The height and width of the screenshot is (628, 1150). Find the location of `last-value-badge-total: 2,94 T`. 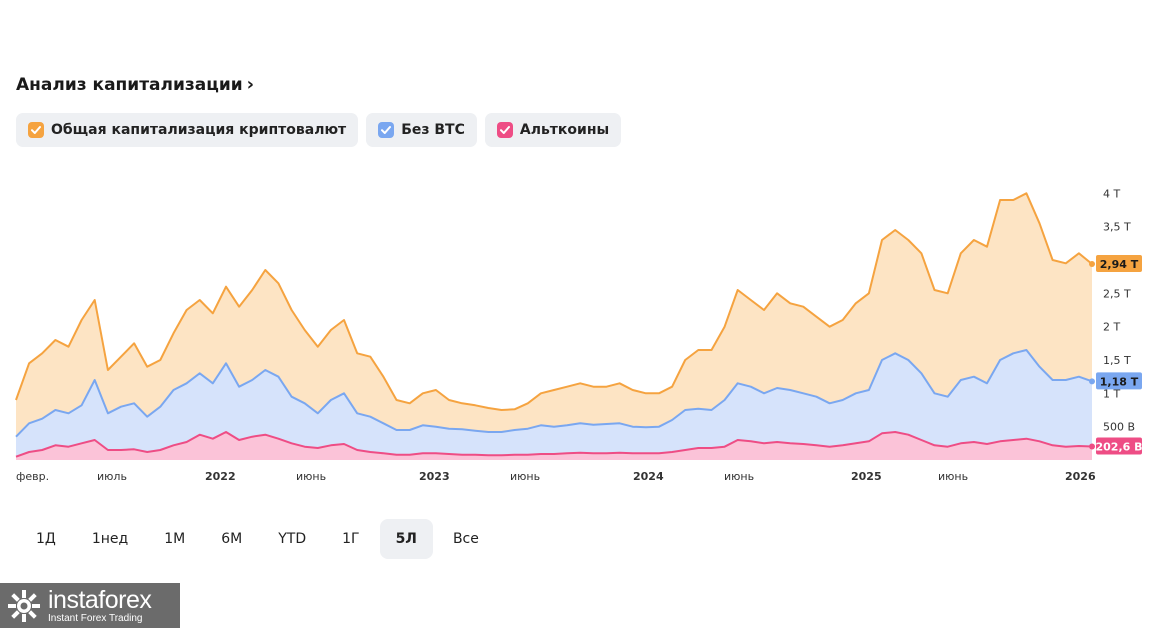

last-value-badge-total: 2,94 T is located at coordinates (1119, 263).